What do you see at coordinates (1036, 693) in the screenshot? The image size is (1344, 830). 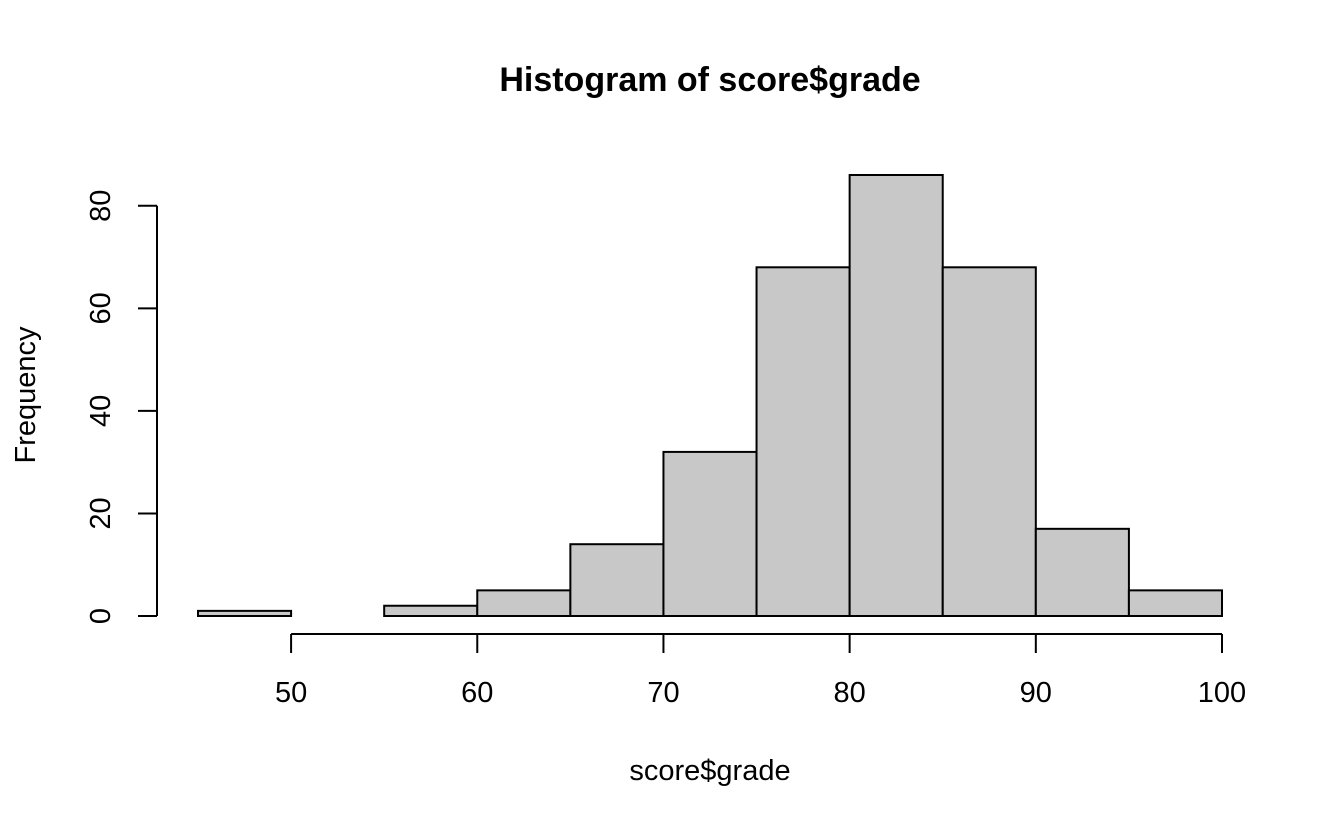 I see `x-tick-label: 90` at bounding box center [1036, 693].